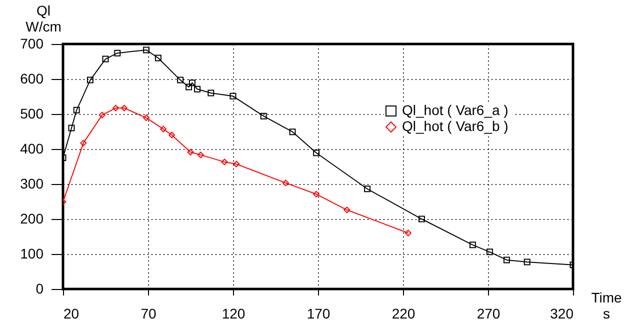  What do you see at coordinates (32, 148) in the screenshot?
I see `y-tick-label: 400` at bounding box center [32, 148].